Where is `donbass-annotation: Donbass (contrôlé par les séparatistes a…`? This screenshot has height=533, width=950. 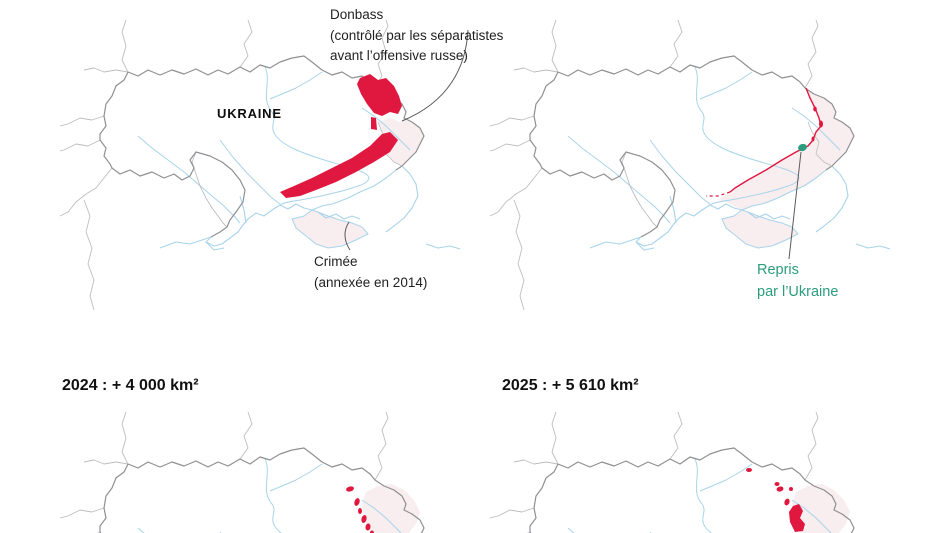
donbass-annotation: Donbass (contrôlé par les séparatistes a… is located at coordinates (416, 36).